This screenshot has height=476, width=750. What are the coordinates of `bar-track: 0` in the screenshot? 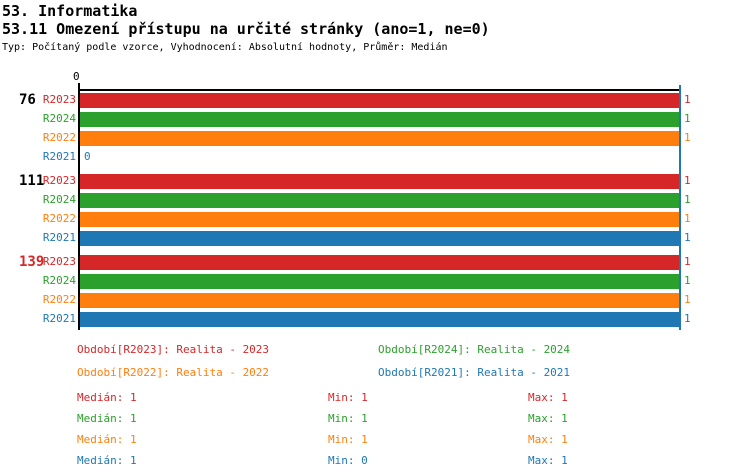 It's located at (380, 157).